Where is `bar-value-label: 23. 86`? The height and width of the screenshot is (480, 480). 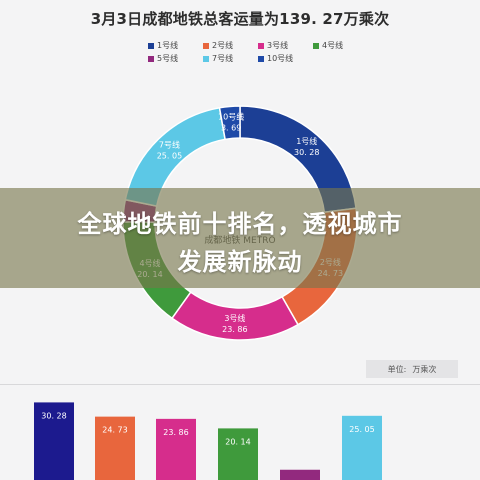 bar-value-label: 23. 86 is located at coordinates (175, 432).